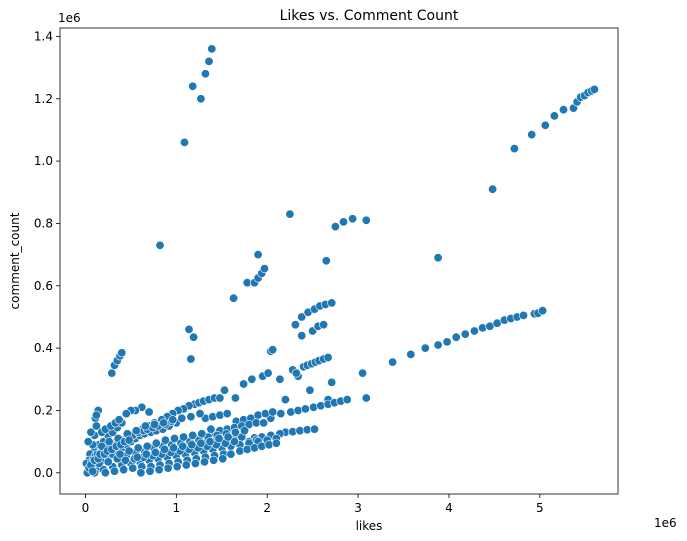 The image size is (687, 541). I want to click on x-axis-ticks: 0 1 2 3 4 5, so click(313, 504).